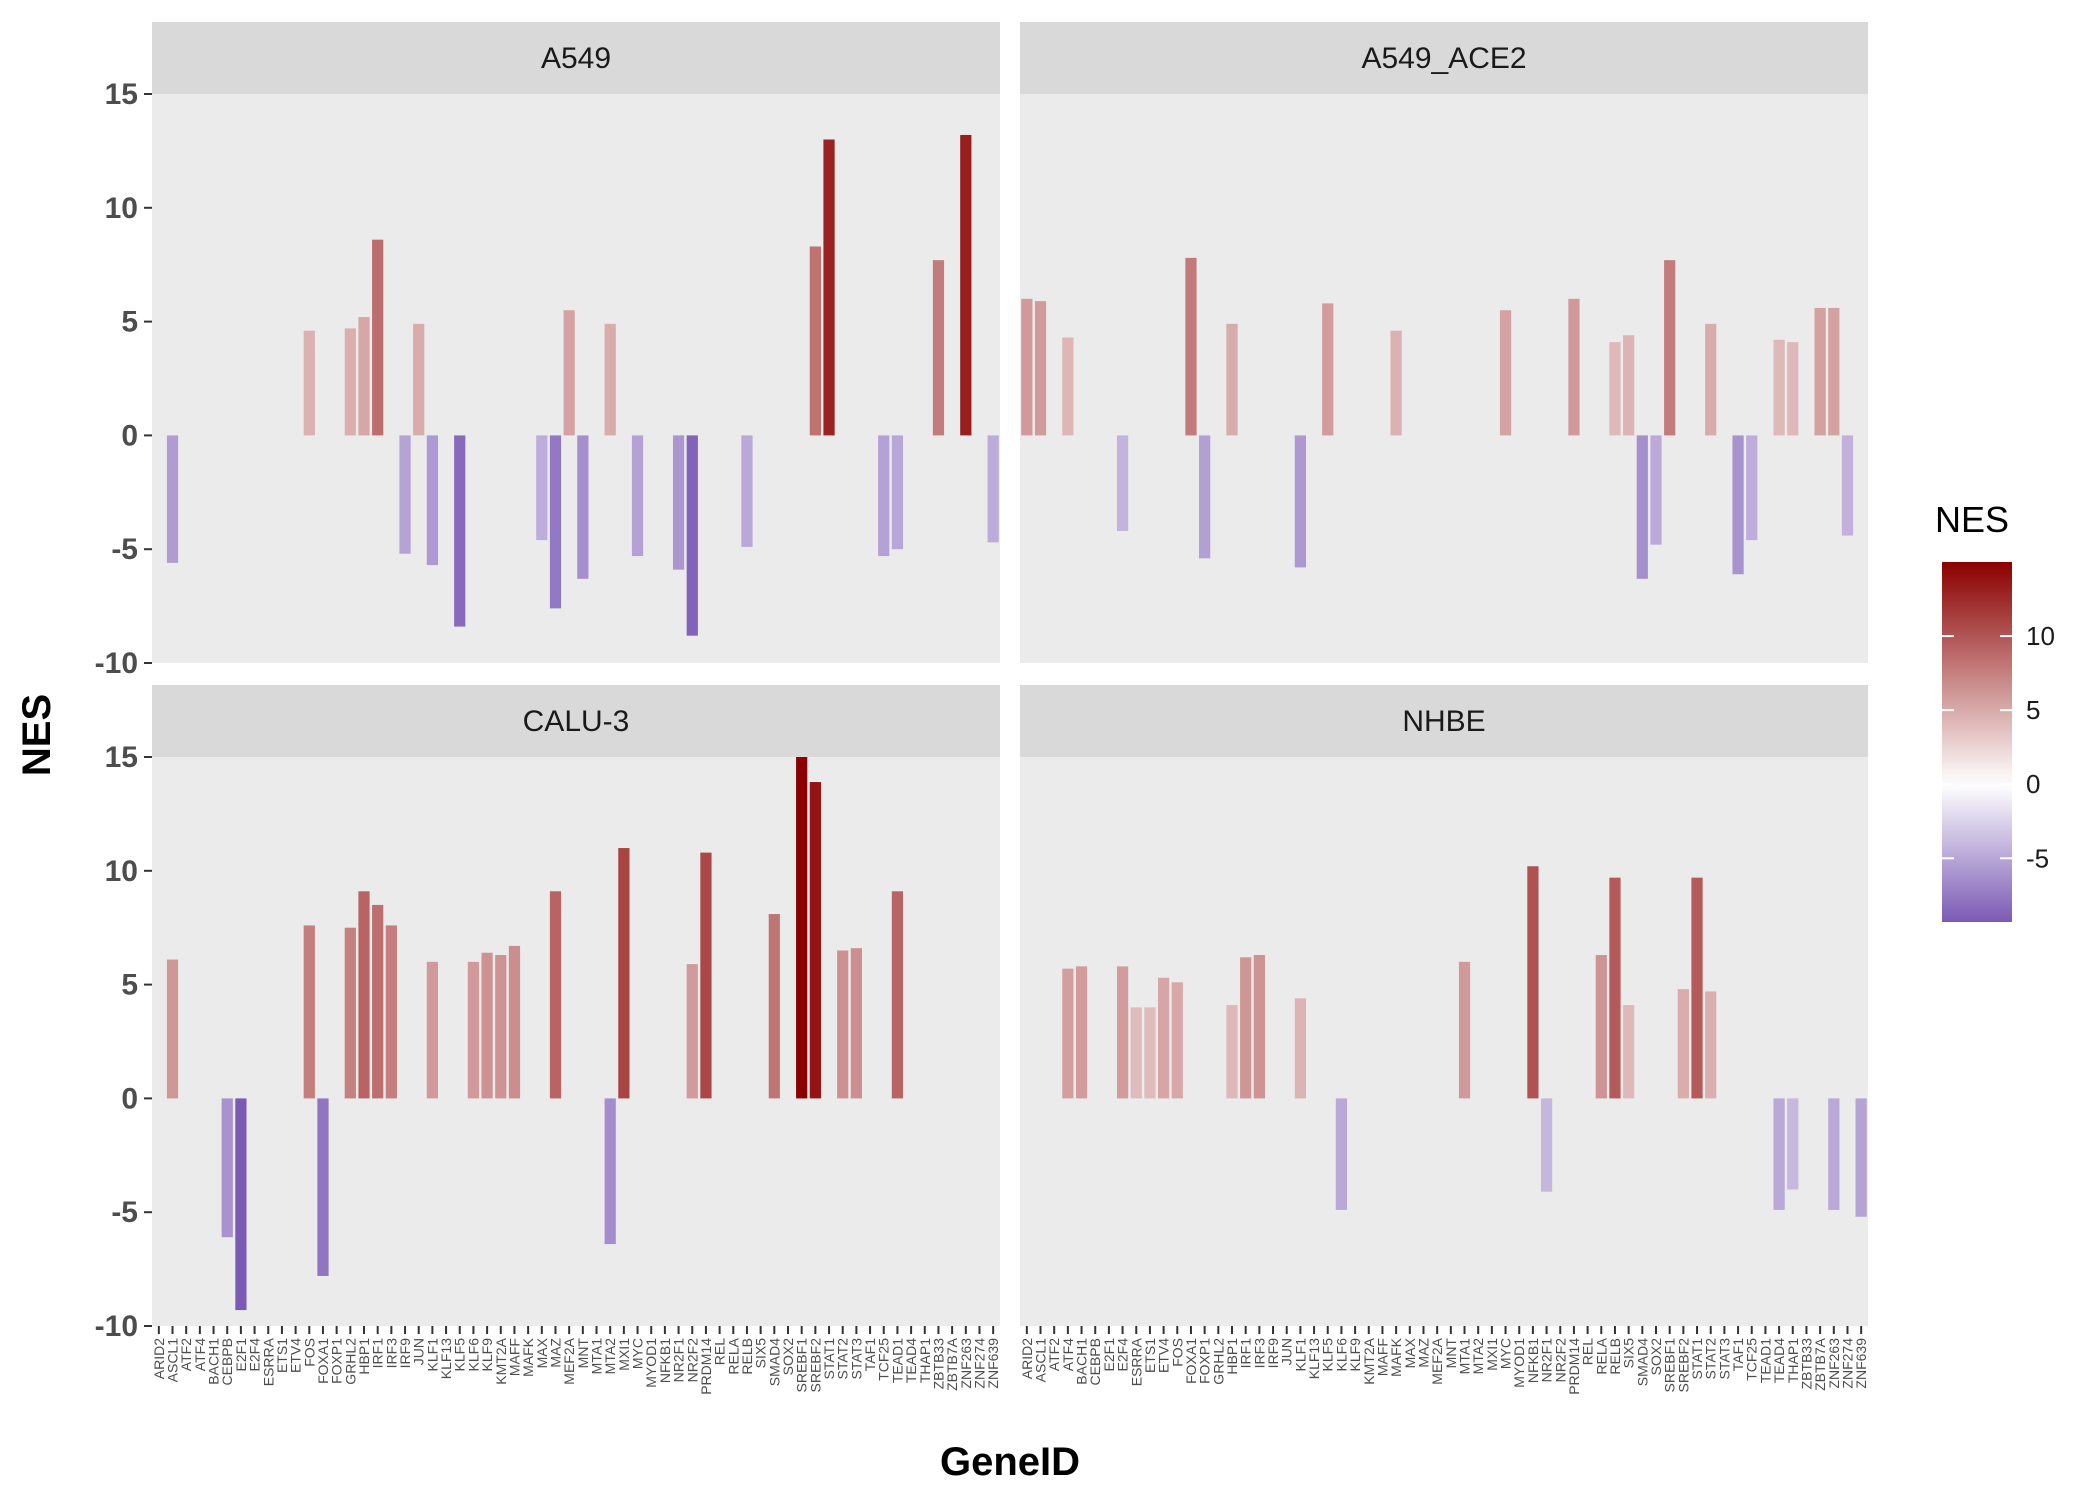 The height and width of the screenshot is (1500, 2100). What do you see at coordinates (1820, 371) in the screenshot?
I see `bar-zbtb7a` at bounding box center [1820, 371].